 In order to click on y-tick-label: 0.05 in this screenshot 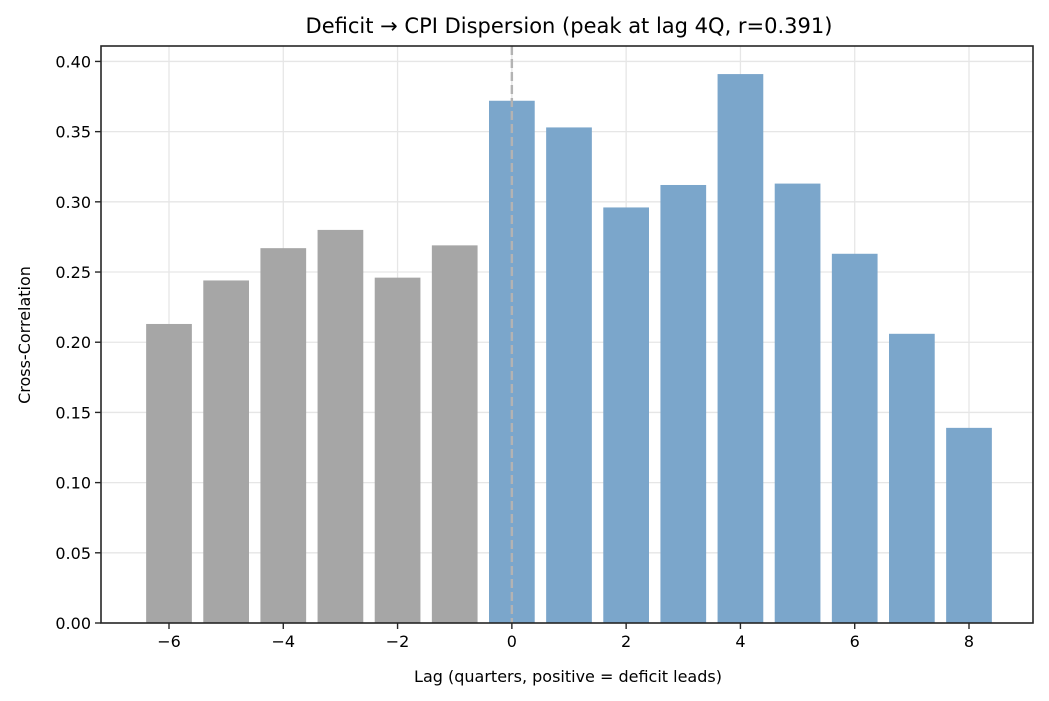, I will do `click(73, 553)`.